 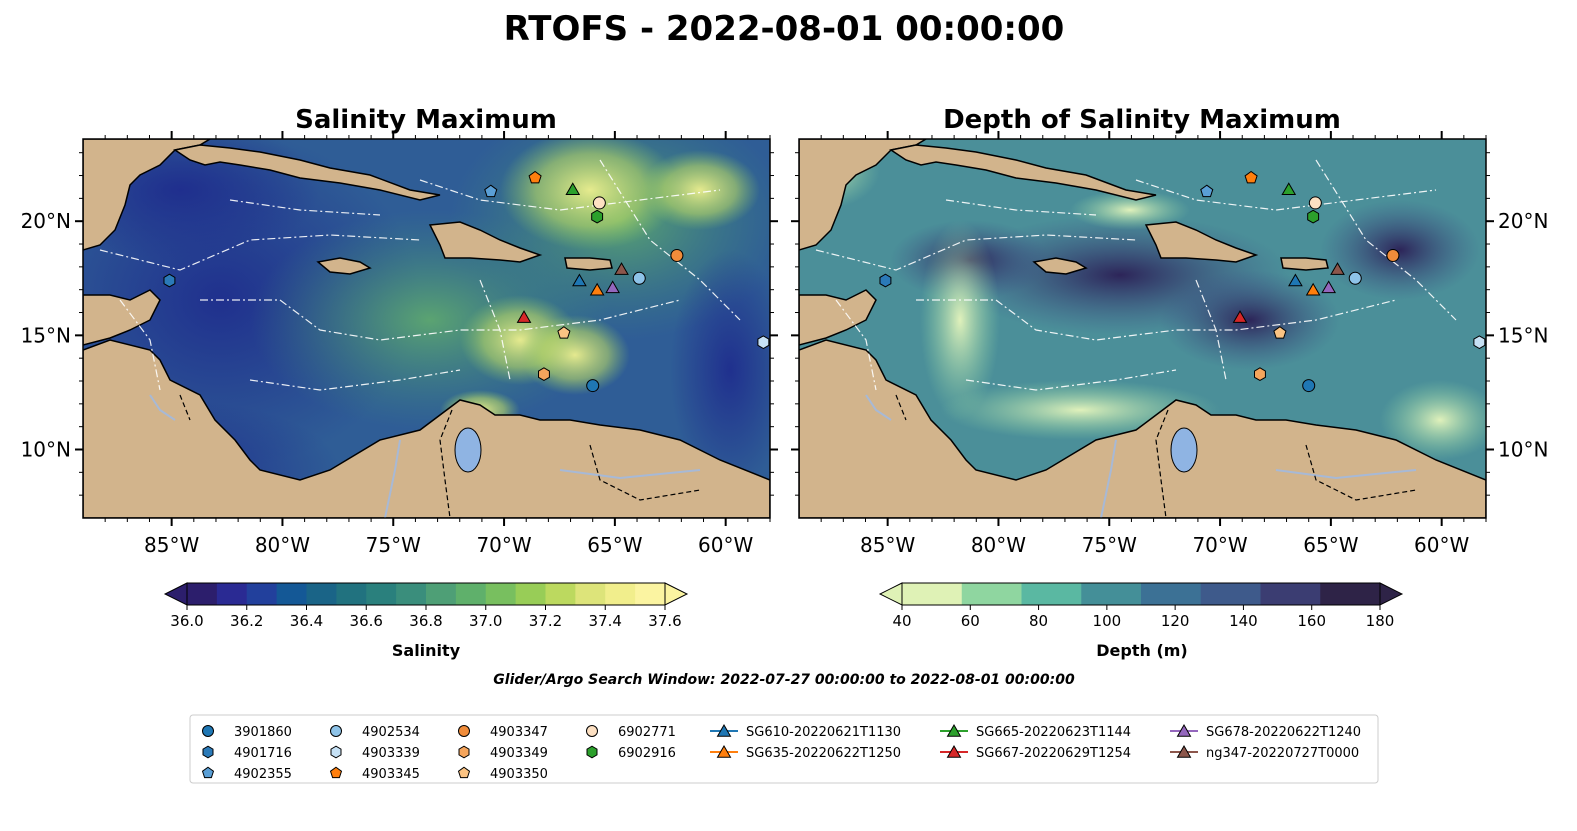 What do you see at coordinates (426, 120) in the screenshot?
I see `panel-title-salinity: Salinity Maximum` at bounding box center [426, 120].